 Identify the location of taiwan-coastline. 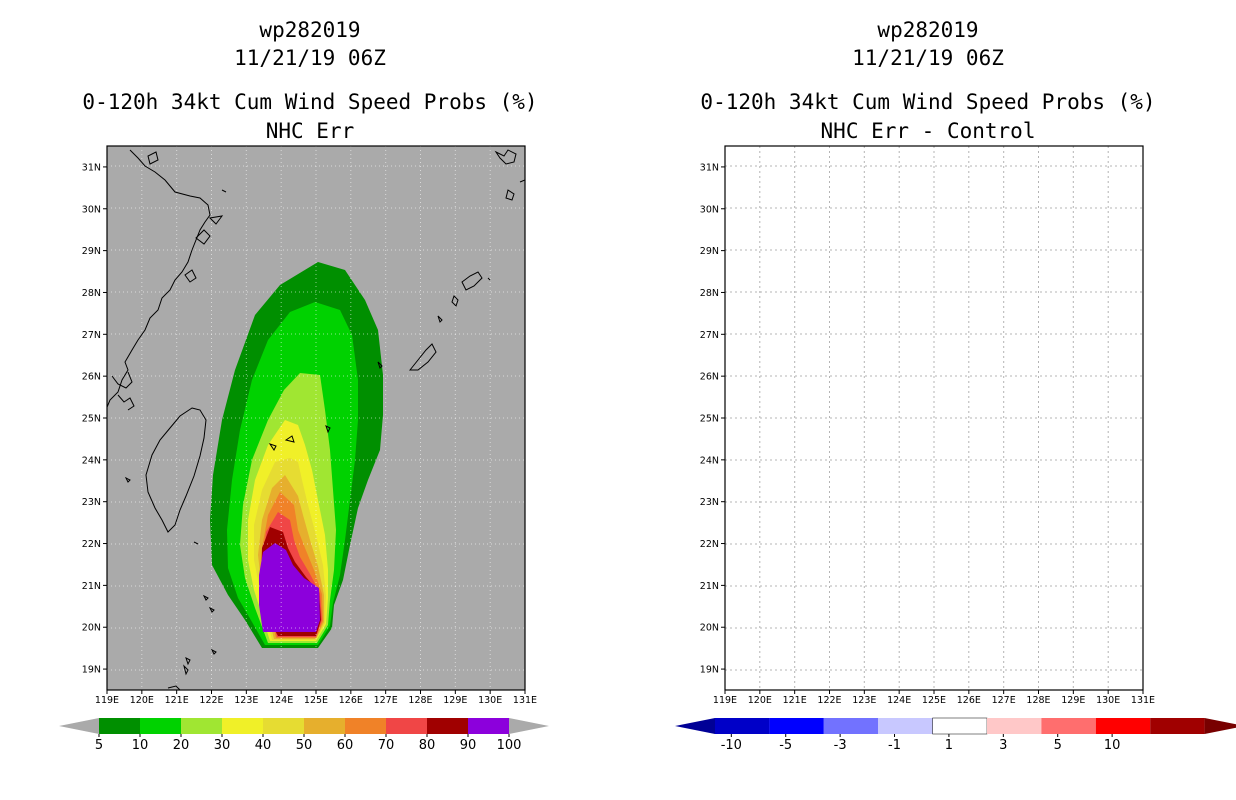
(176, 470).